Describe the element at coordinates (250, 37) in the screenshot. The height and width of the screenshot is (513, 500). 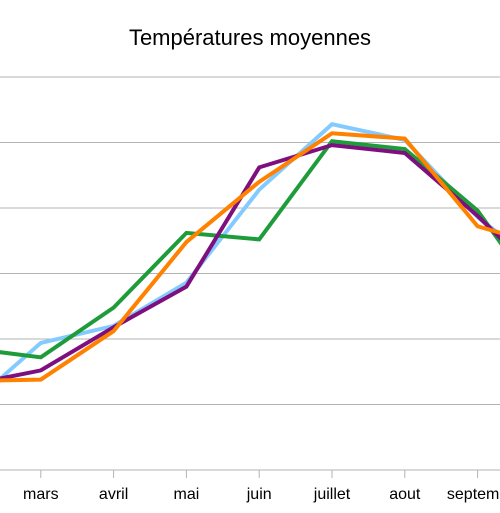
I see `chart-title: Températures moyennes` at that location.